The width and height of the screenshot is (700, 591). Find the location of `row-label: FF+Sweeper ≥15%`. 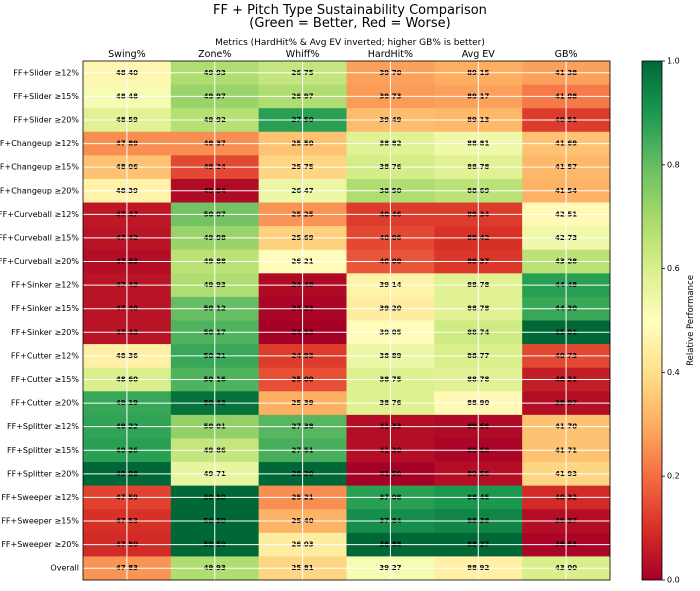

row-label: FF+Sweeper ≥15% is located at coordinates (40, 521).